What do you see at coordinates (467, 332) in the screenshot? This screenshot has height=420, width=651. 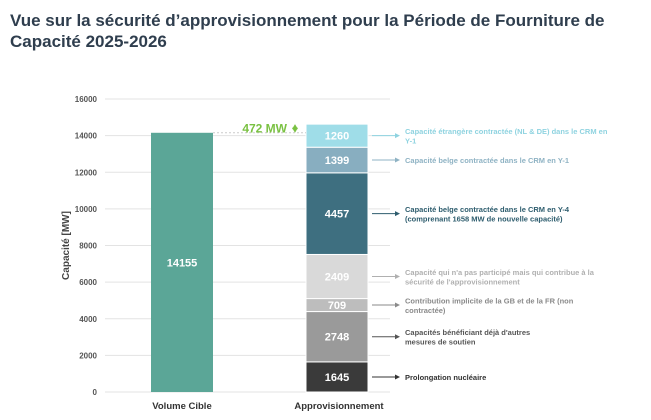 I see `segment-annotation: Capacités bénéficiant déjà d'autres` at bounding box center [467, 332].